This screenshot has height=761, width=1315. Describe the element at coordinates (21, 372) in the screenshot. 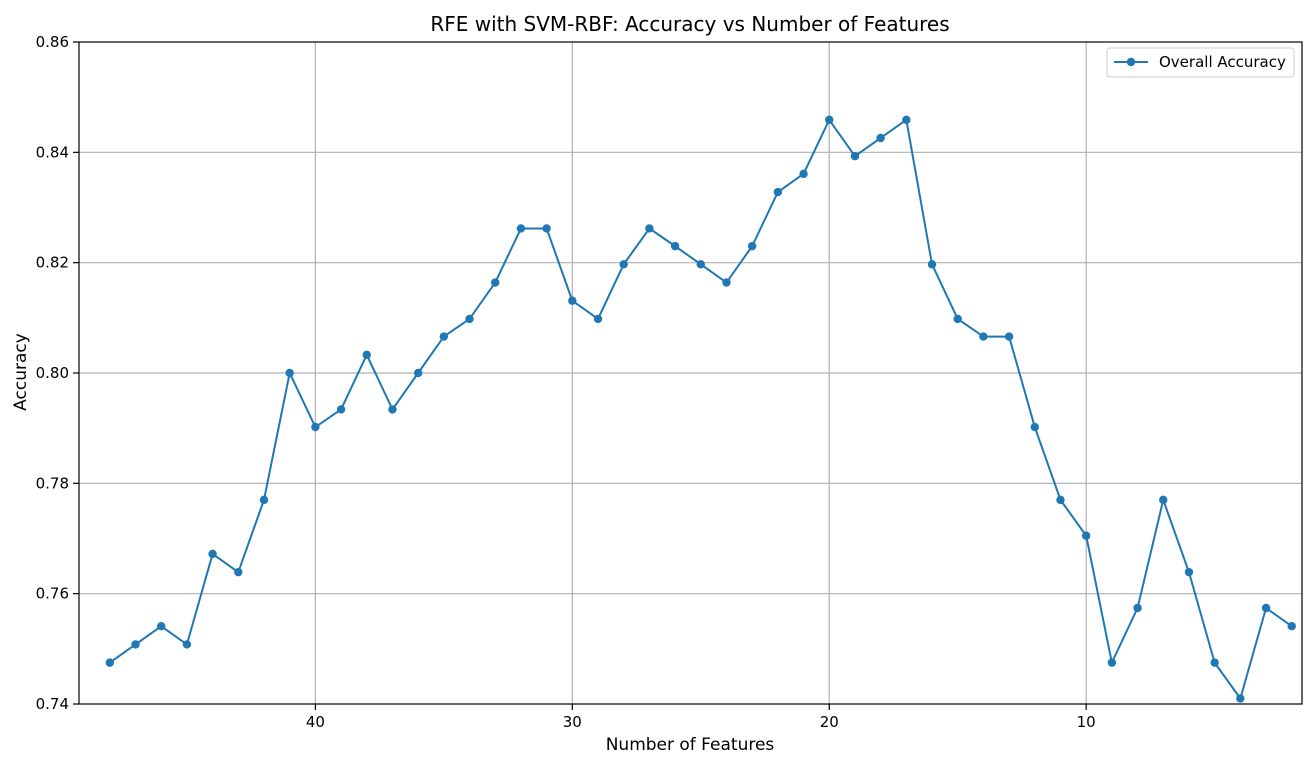

I see `y-axis-label: Accuracy` at that location.